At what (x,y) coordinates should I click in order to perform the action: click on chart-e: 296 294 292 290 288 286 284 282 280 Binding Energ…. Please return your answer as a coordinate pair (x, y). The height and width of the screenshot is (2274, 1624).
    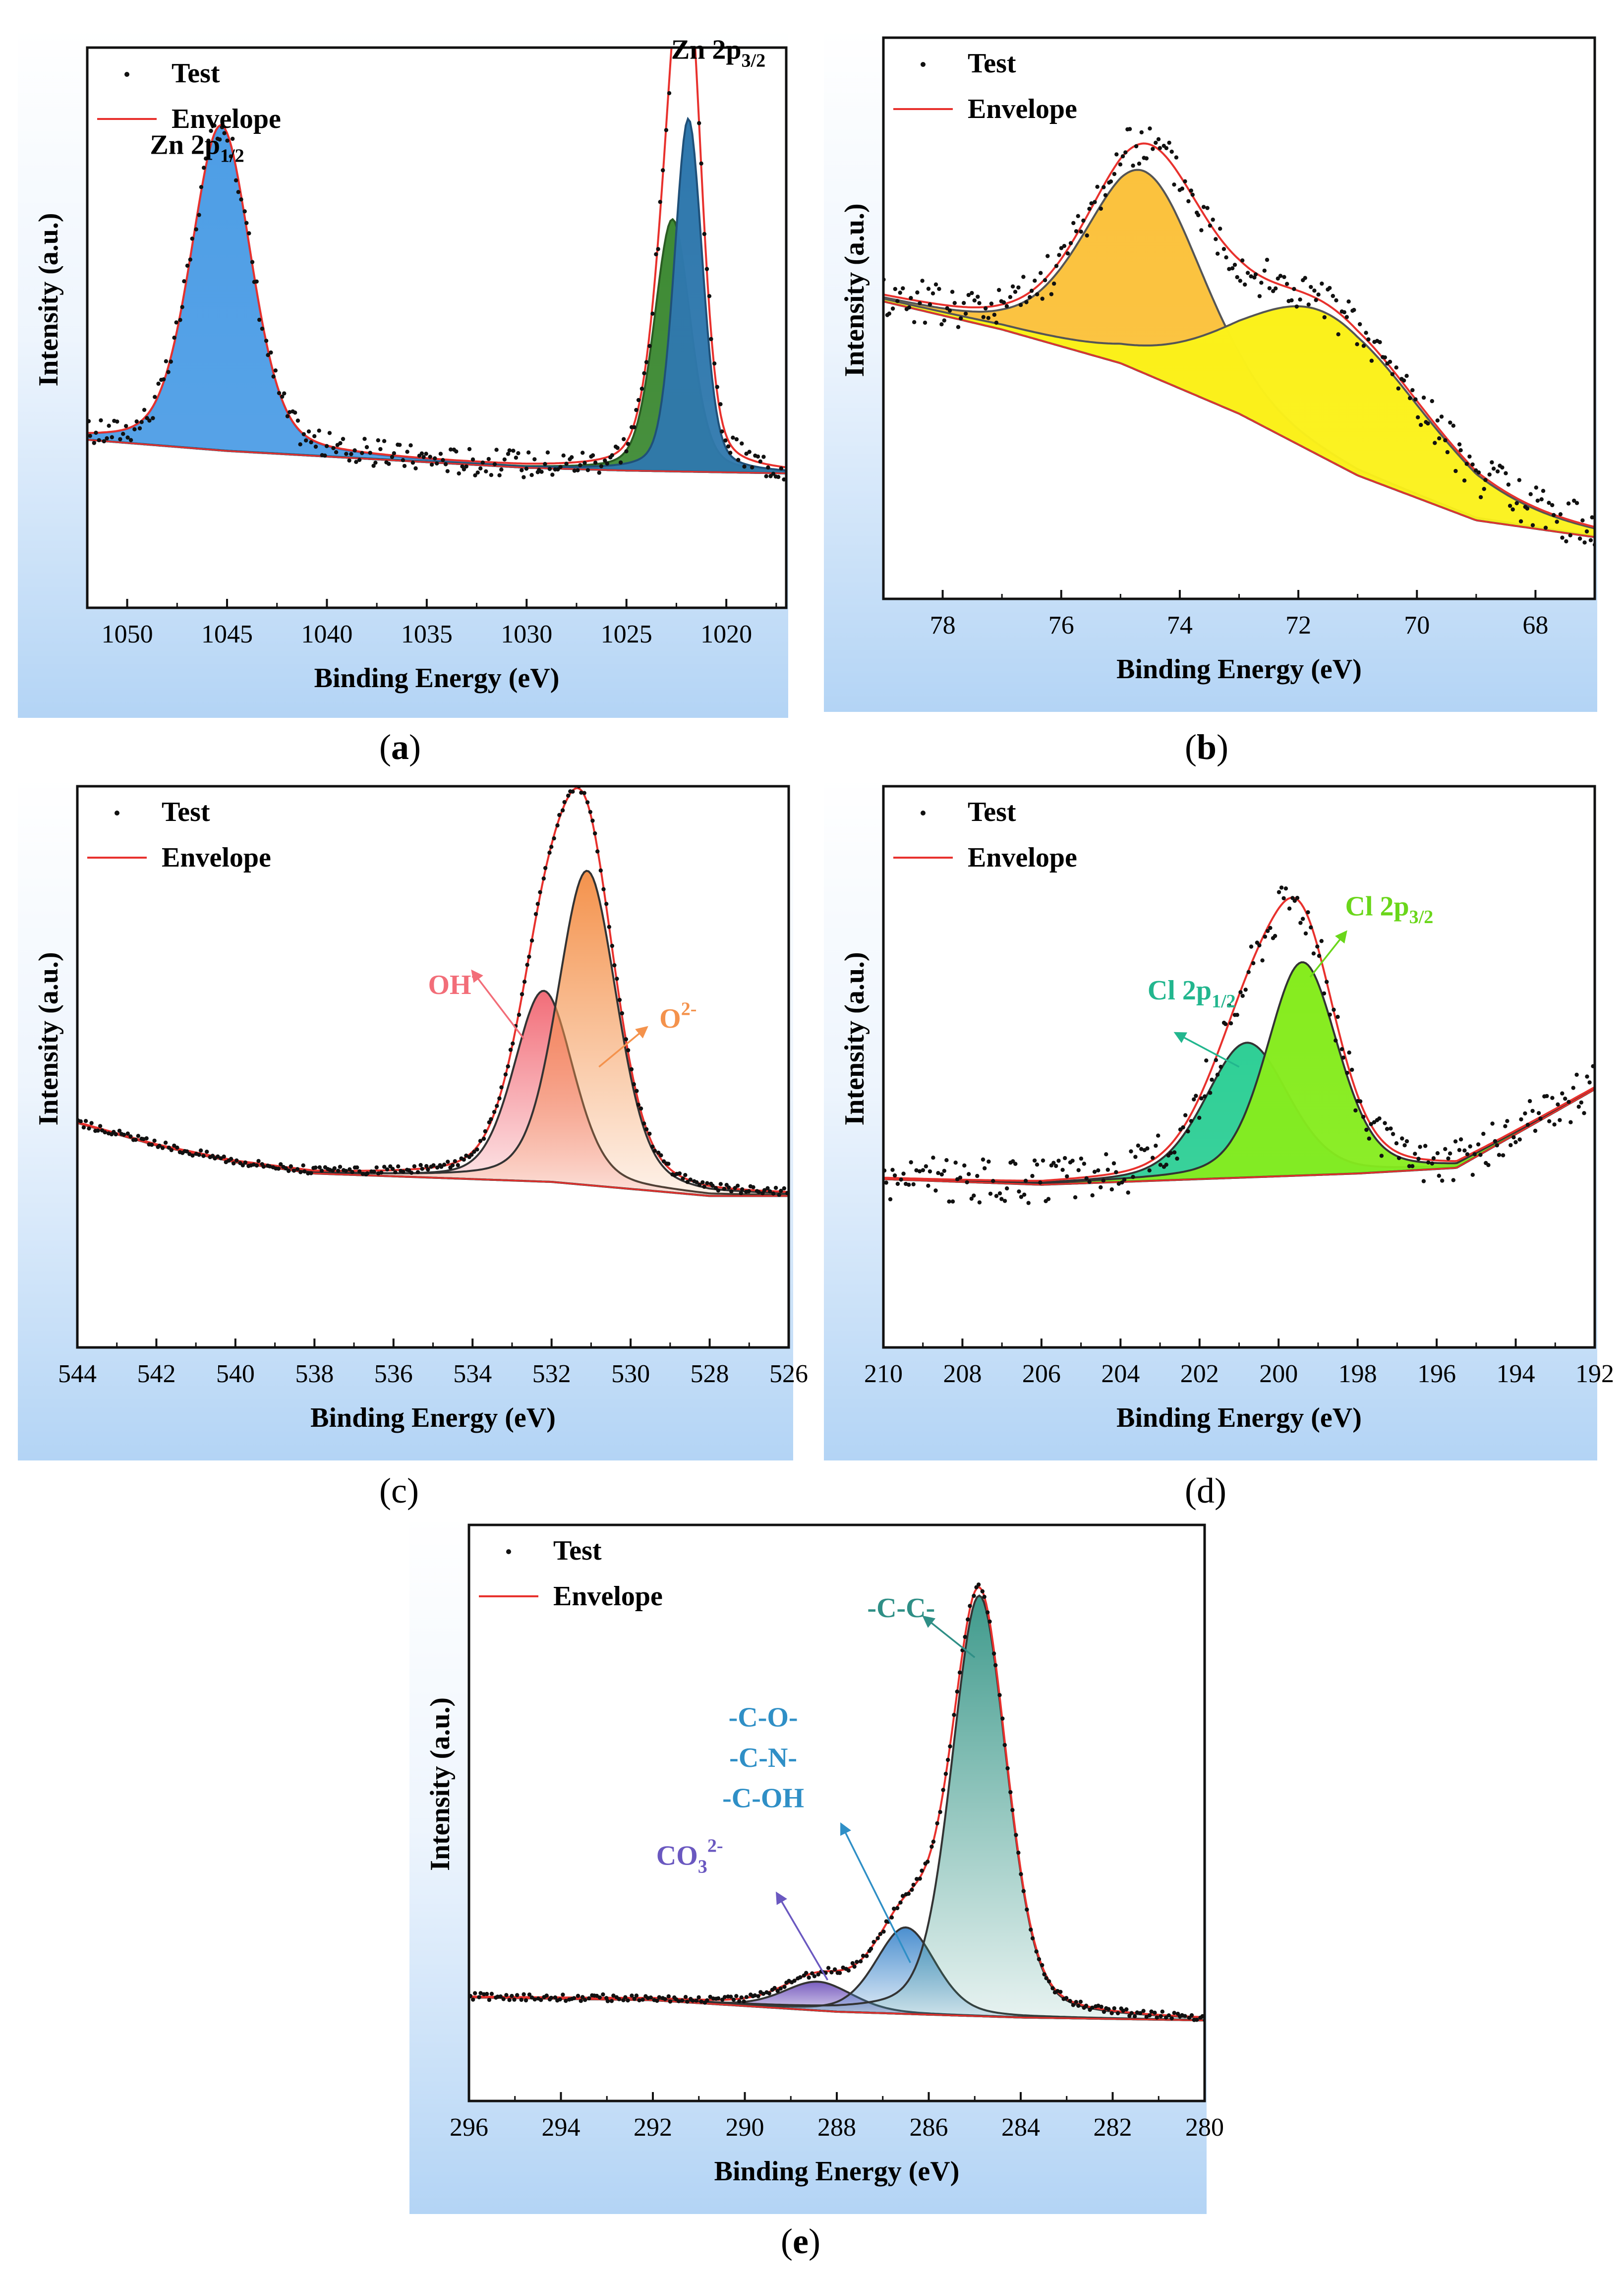
    Looking at the image, I should click on (824, 1855).